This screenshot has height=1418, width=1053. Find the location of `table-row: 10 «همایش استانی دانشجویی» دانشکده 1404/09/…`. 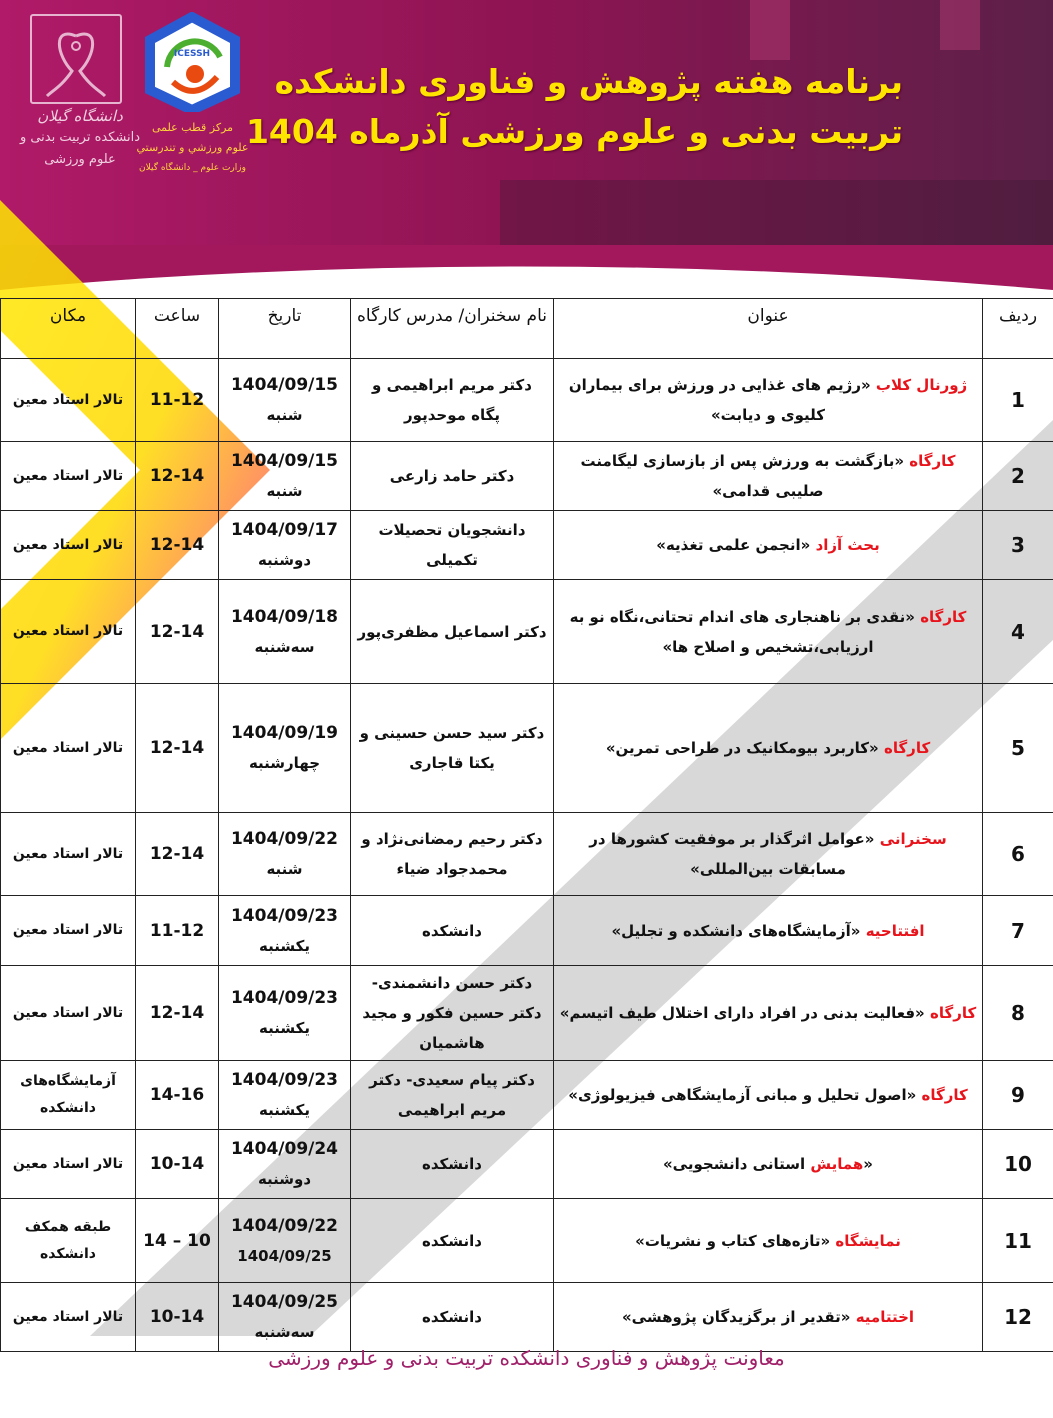

table-row: 10 «همایش استانی دانشجویی» دانشکده 1404/09/… is located at coordinates (526, 1164).